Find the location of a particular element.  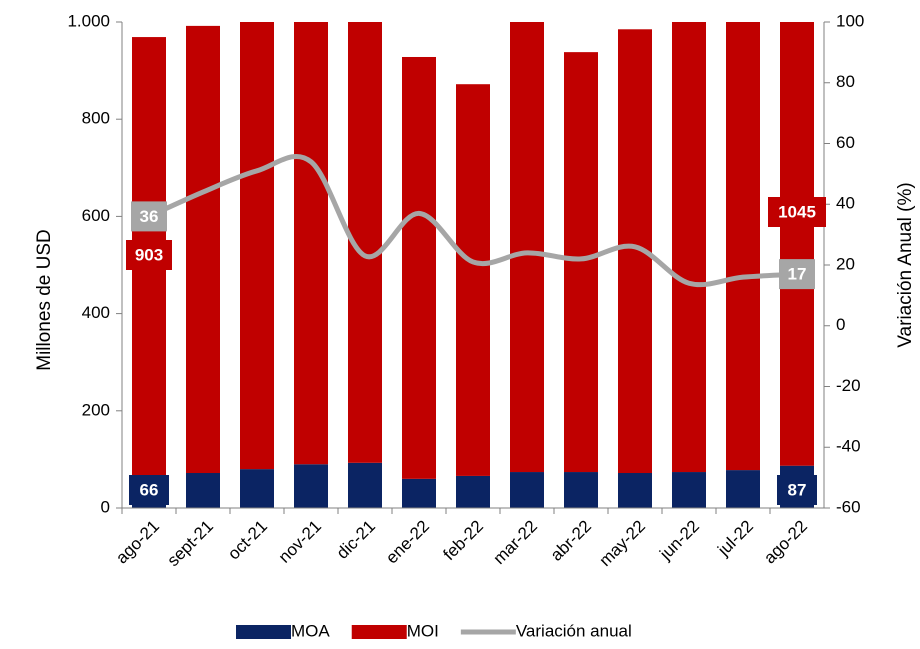

data-label: 17 is located at coordinates (797, 274).